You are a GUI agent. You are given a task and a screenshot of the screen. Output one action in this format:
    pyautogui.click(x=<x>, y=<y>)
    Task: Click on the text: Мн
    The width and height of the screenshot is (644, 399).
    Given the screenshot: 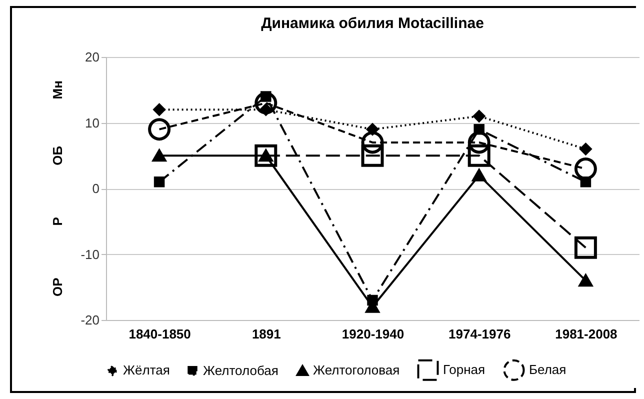 What is the action you would take?
    pyautogui.click(x=57, y=90)
    